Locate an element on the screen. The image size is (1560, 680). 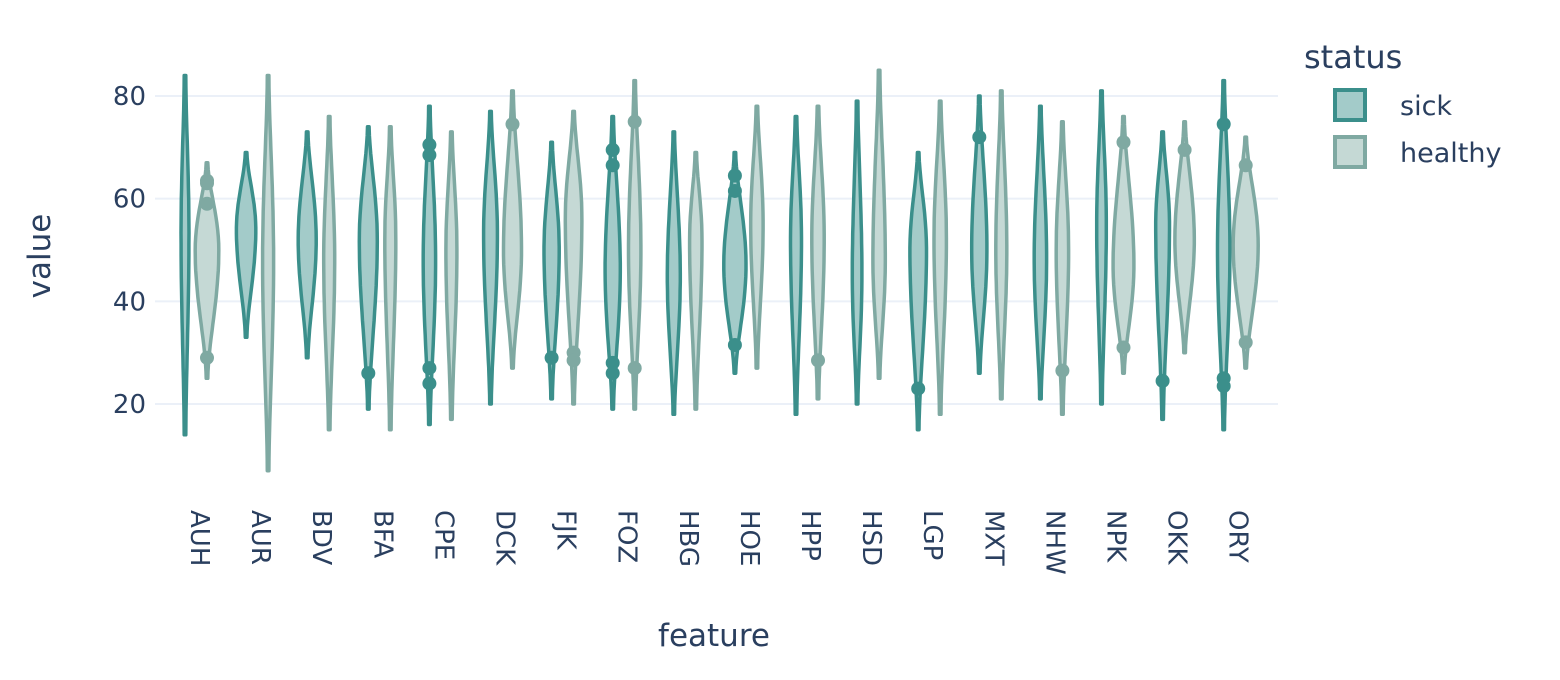
legend-item-sick: sick is located at coordinates (1392, 105).